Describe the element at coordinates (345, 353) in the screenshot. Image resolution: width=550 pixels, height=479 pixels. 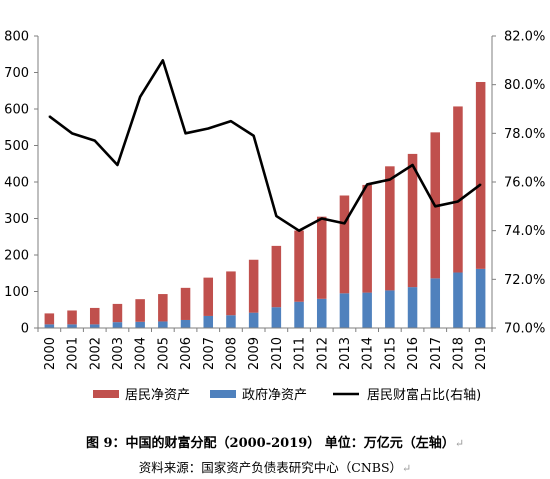
I see `x-tick-label-2013: 2013` at that location.